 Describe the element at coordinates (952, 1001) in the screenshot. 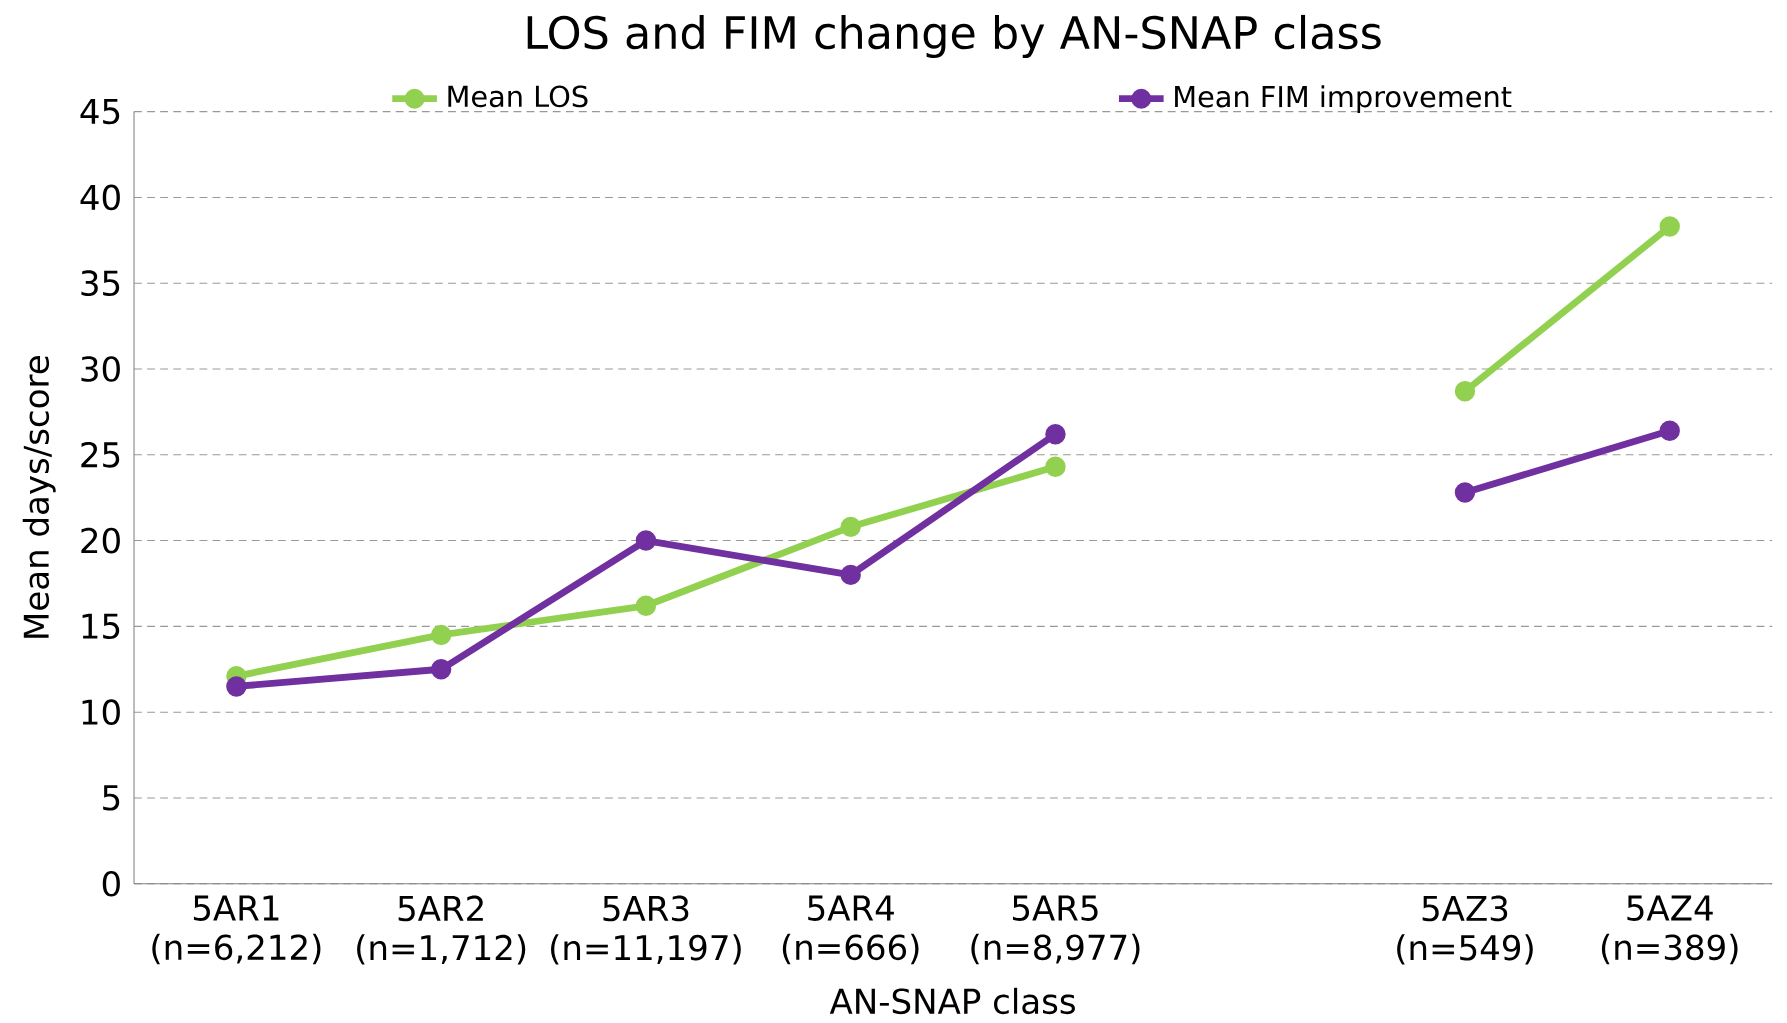

I see `x-axis-title: AN-SNAP class` at that location.